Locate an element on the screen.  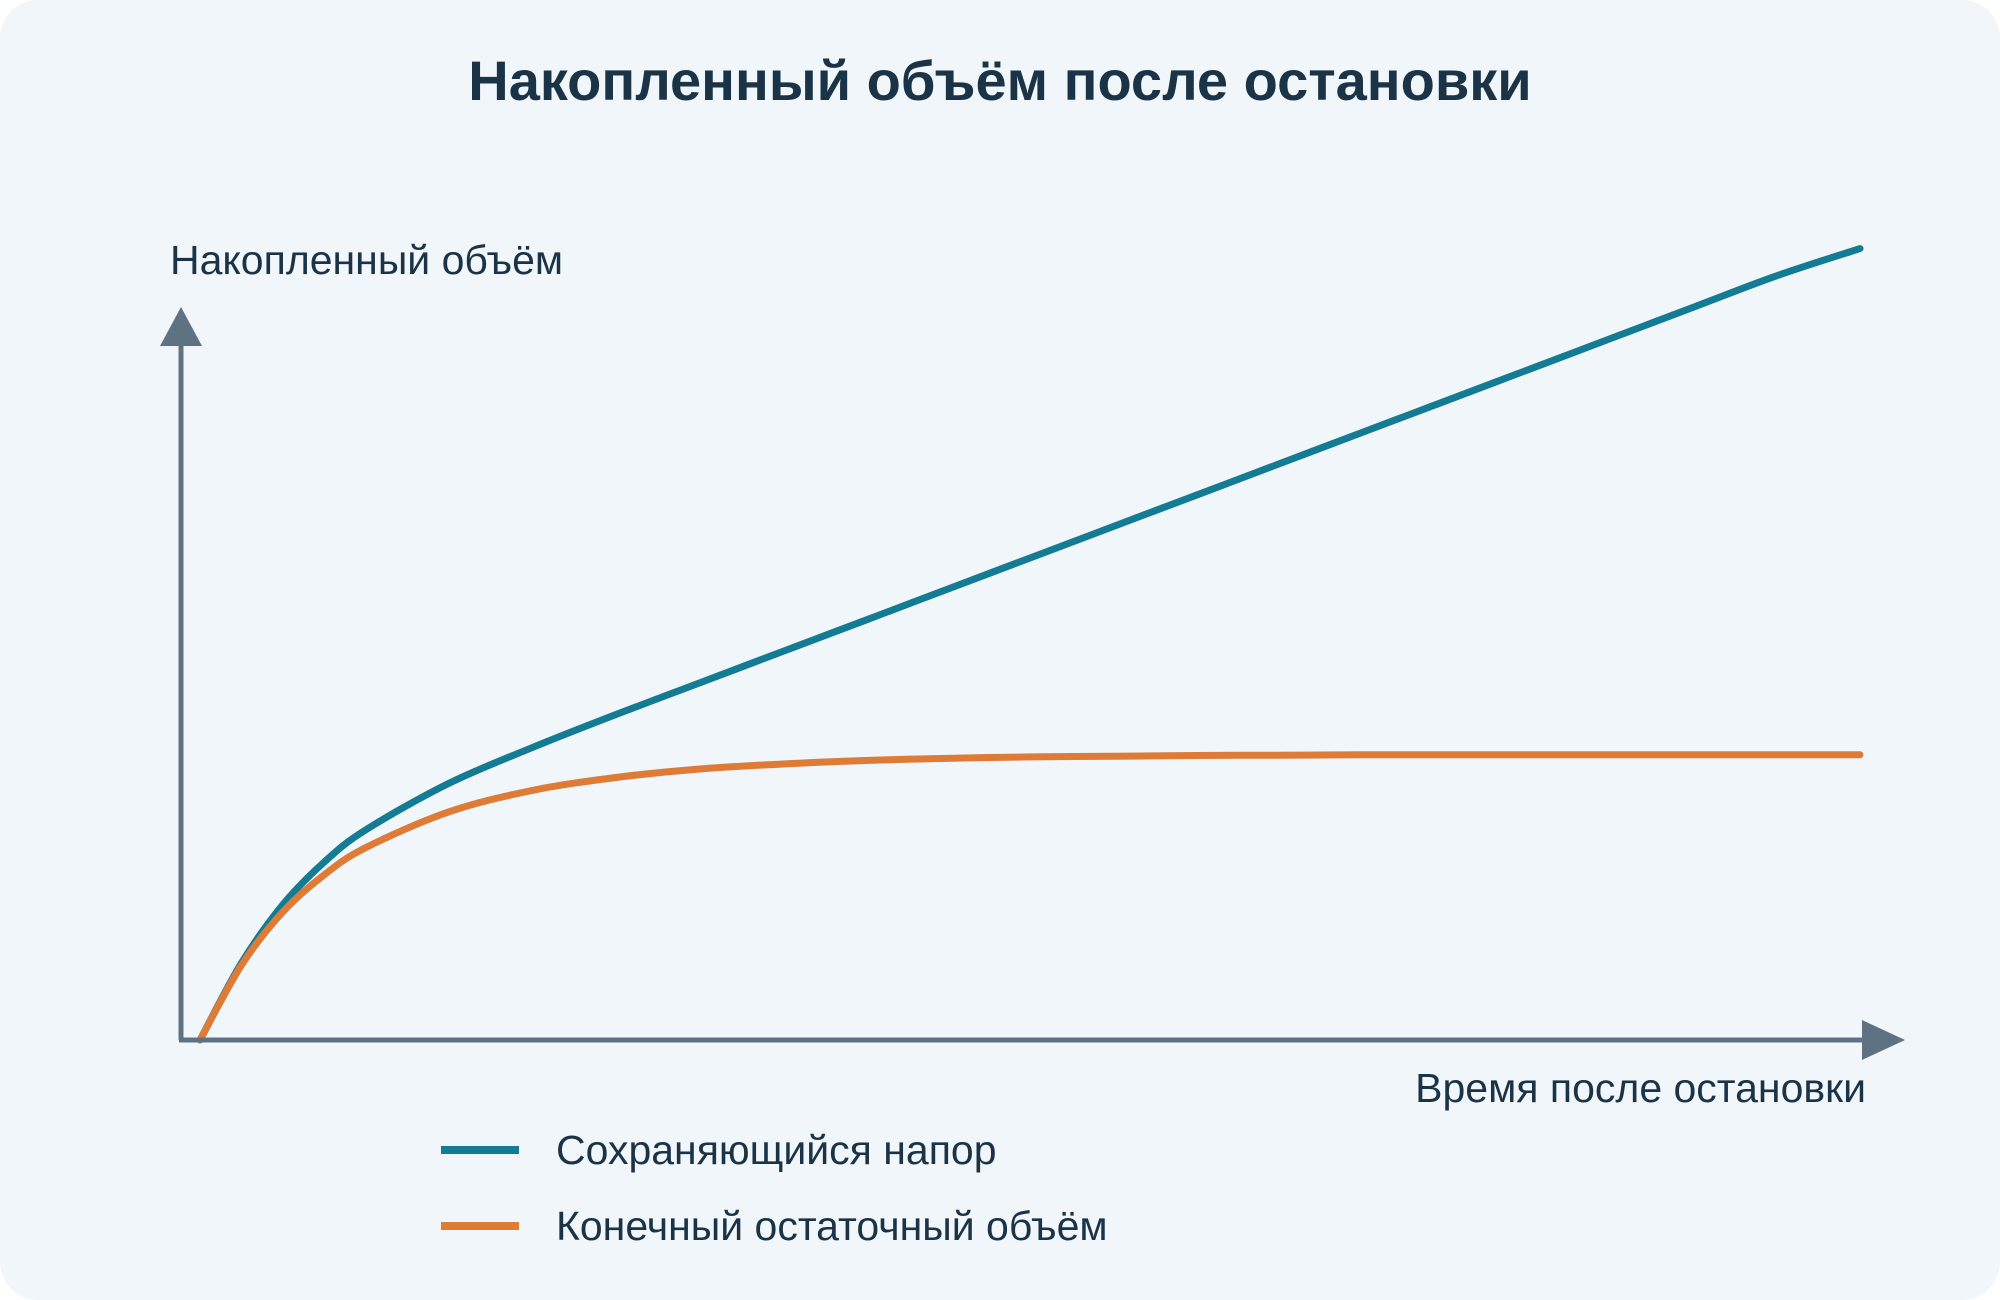
legend-item-2: Конечный остаточный объём is located at coordinates (774, 1226).